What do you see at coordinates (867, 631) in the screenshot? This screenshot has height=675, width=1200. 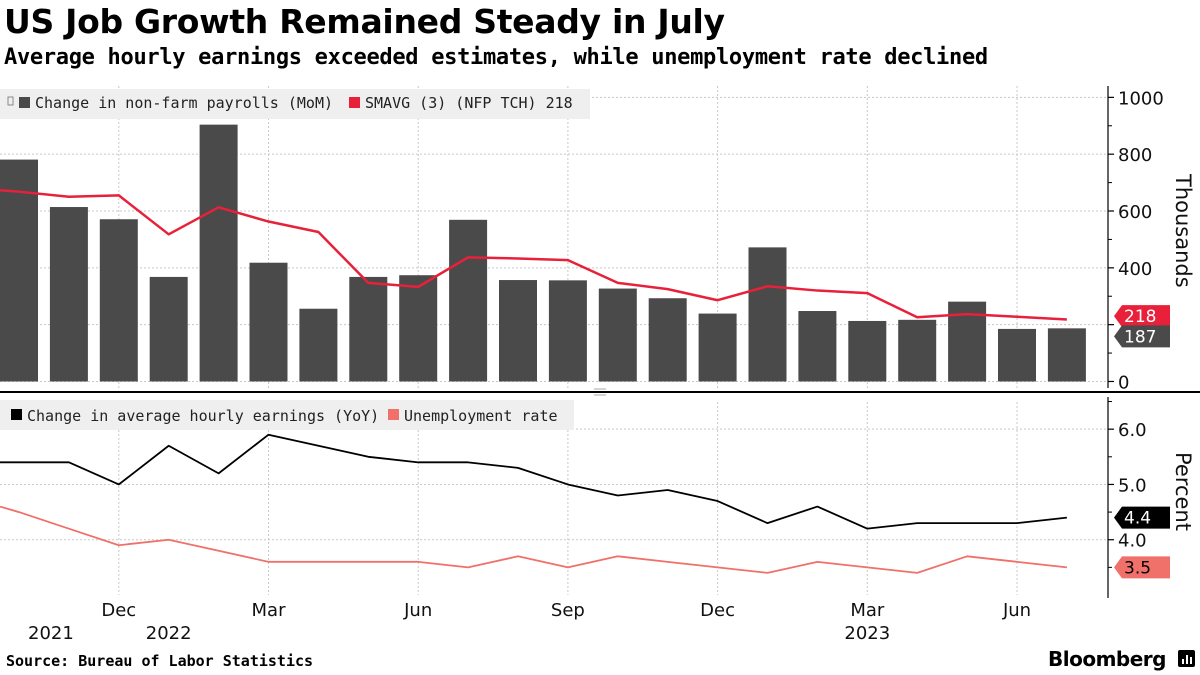 I see `x-year-label: 2023` at bounding box center [867, 631].